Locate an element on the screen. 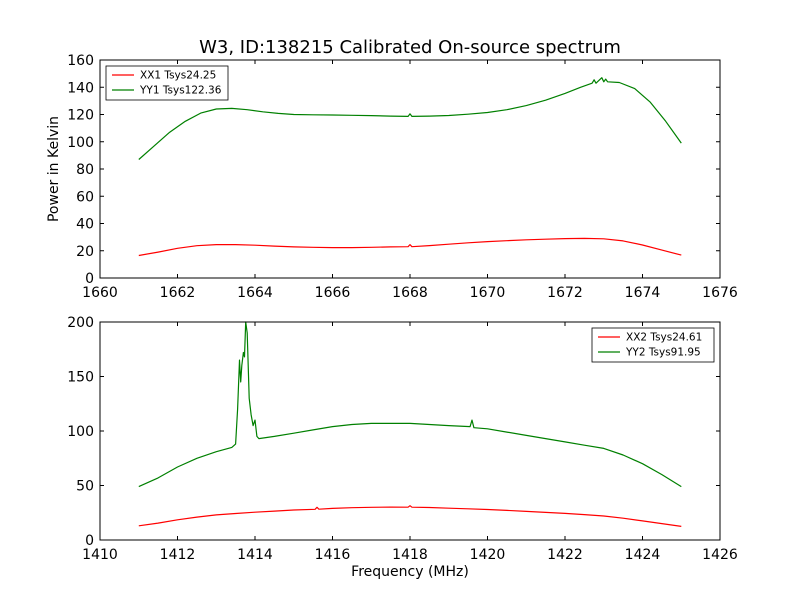 This screenshot has height=600, width=800. legend-label: XX1 Tsys24.25 is located at coordinates (178, 76).